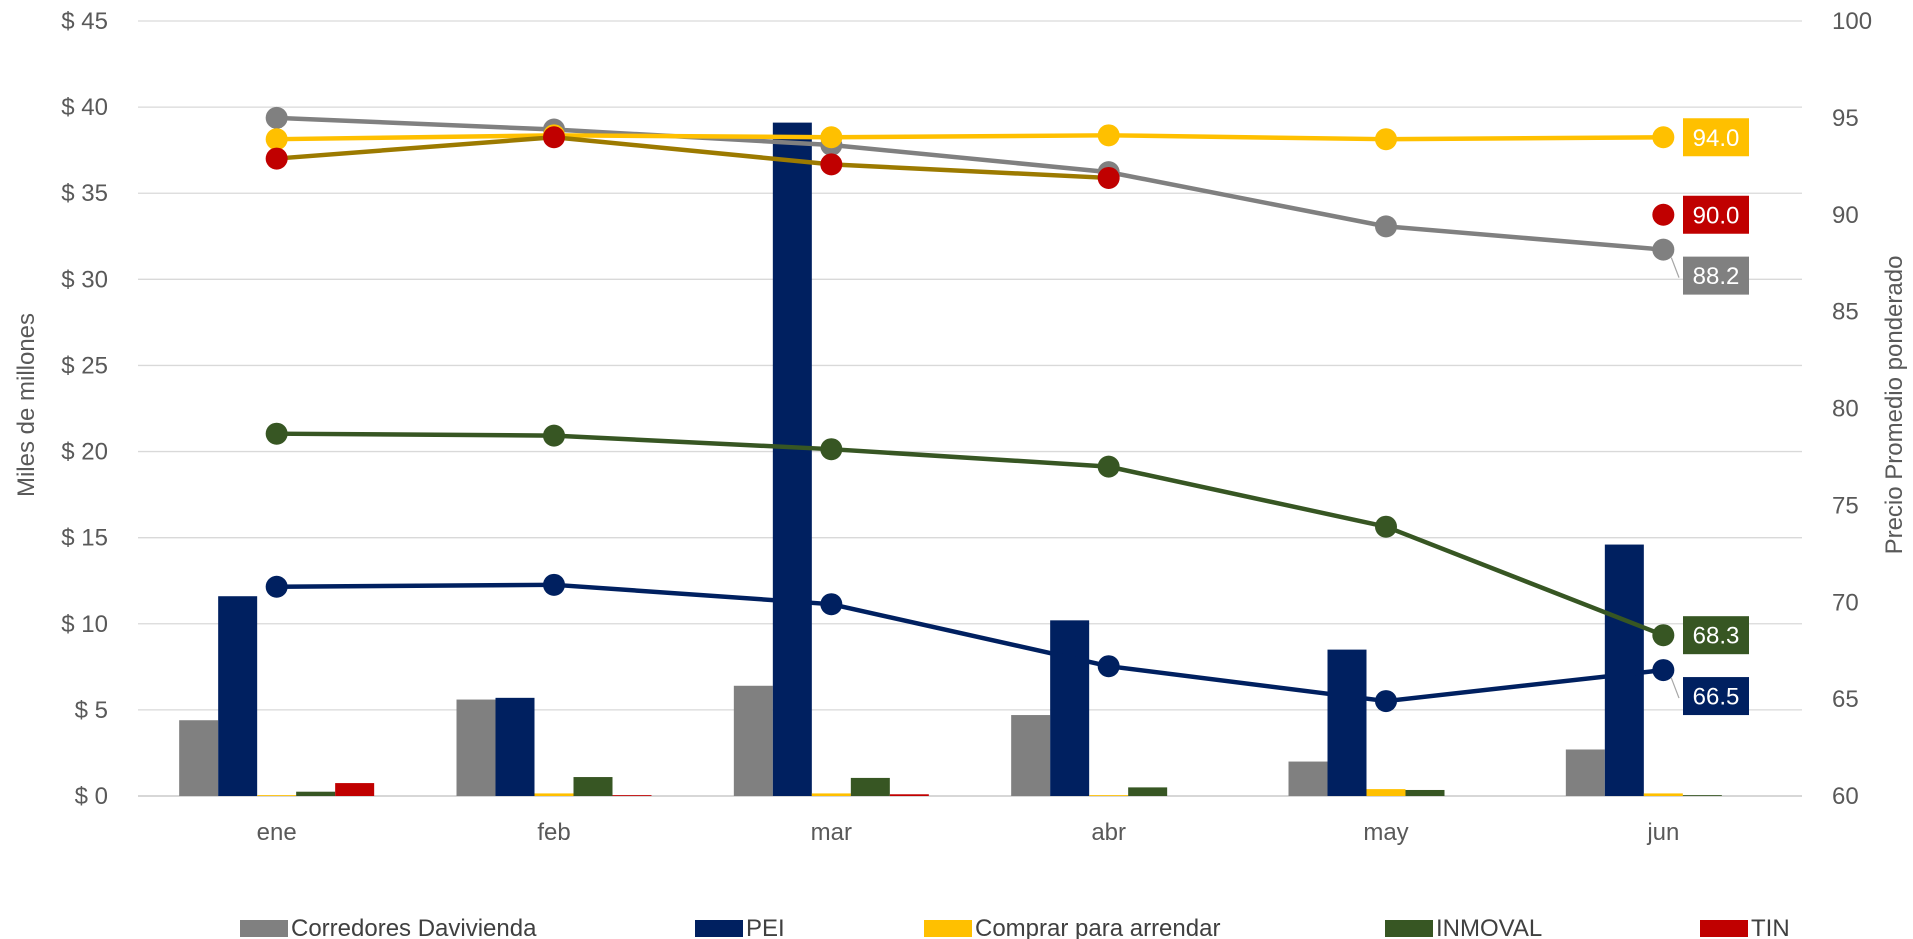  Describe the element at coordinates (84, 279) in the screenshot. I see `left-tick-label: $ 30` at that location.